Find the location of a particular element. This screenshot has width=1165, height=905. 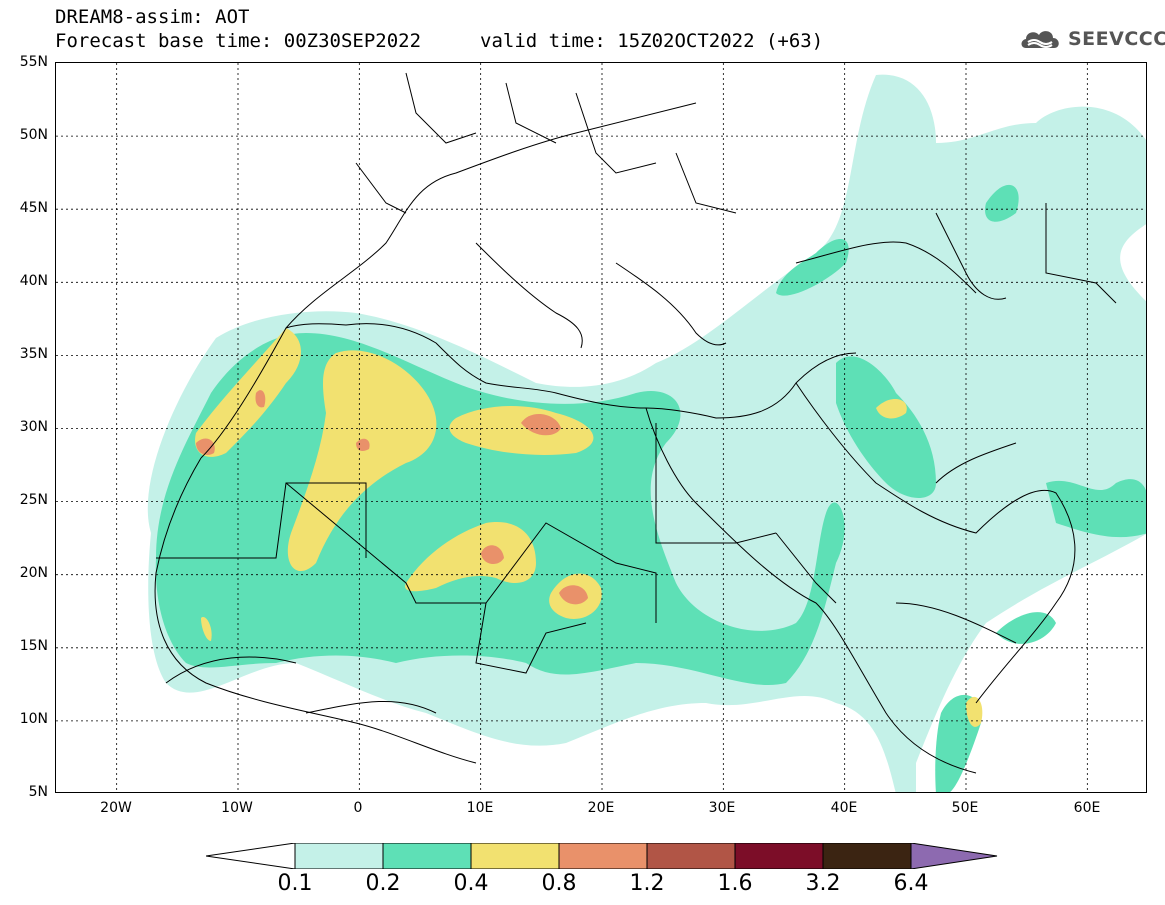

cloud-icon is located at coordinates (1040, 39).